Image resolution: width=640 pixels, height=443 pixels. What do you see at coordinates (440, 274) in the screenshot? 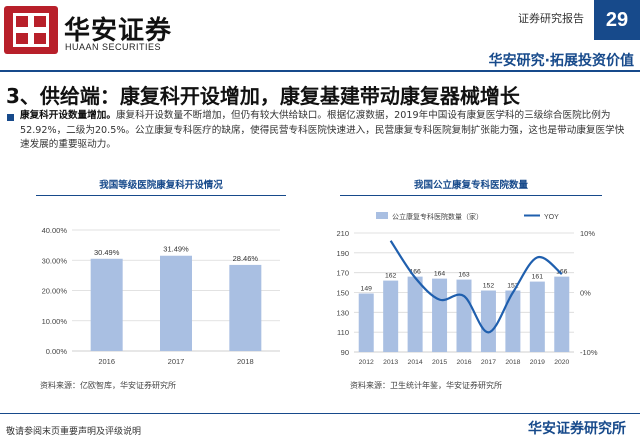
I see `data-label: 164` at bounding box center [440, 274].